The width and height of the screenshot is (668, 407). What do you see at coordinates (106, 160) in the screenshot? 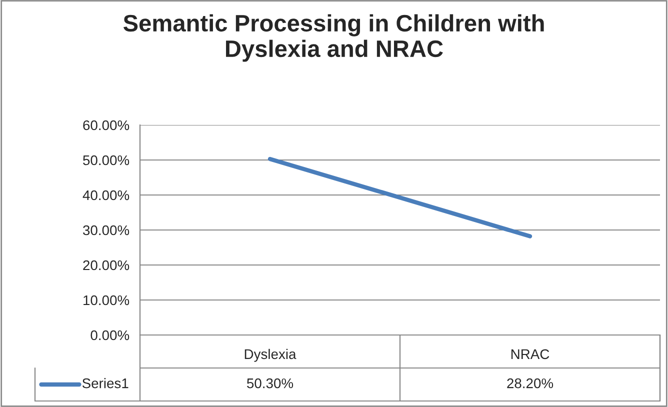
I see `y-tick-label: 50.00%` at bounding box center [106, 160].